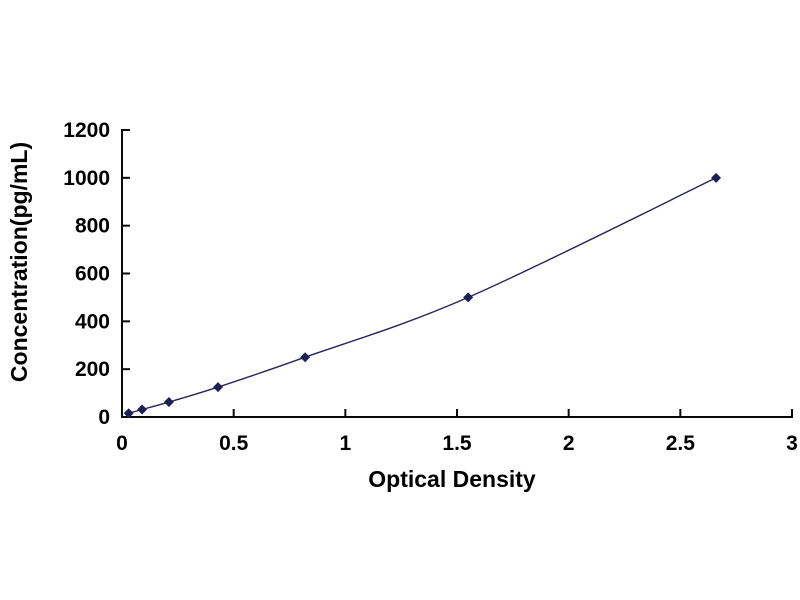 The image size is (800, 600). I want to click on y-axis-title: Concentration(pg/mL), so click(19, 262).